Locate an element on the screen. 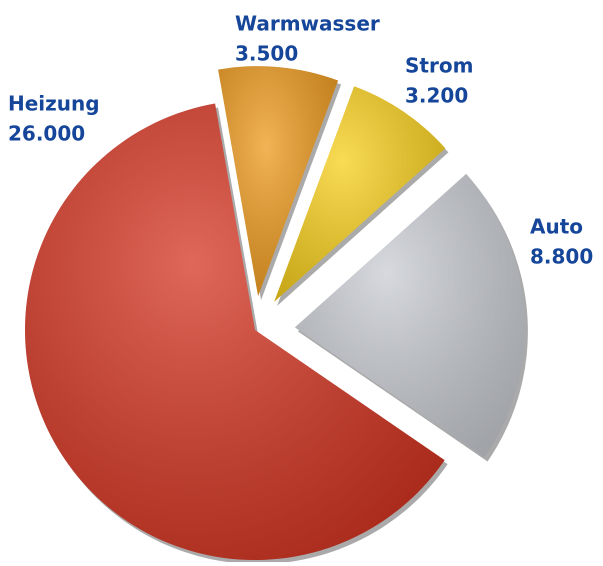 Image resolution: width=603 pixels, height=566 pixels. slice-label: Warmwasser is located at coordinates (307, 24).